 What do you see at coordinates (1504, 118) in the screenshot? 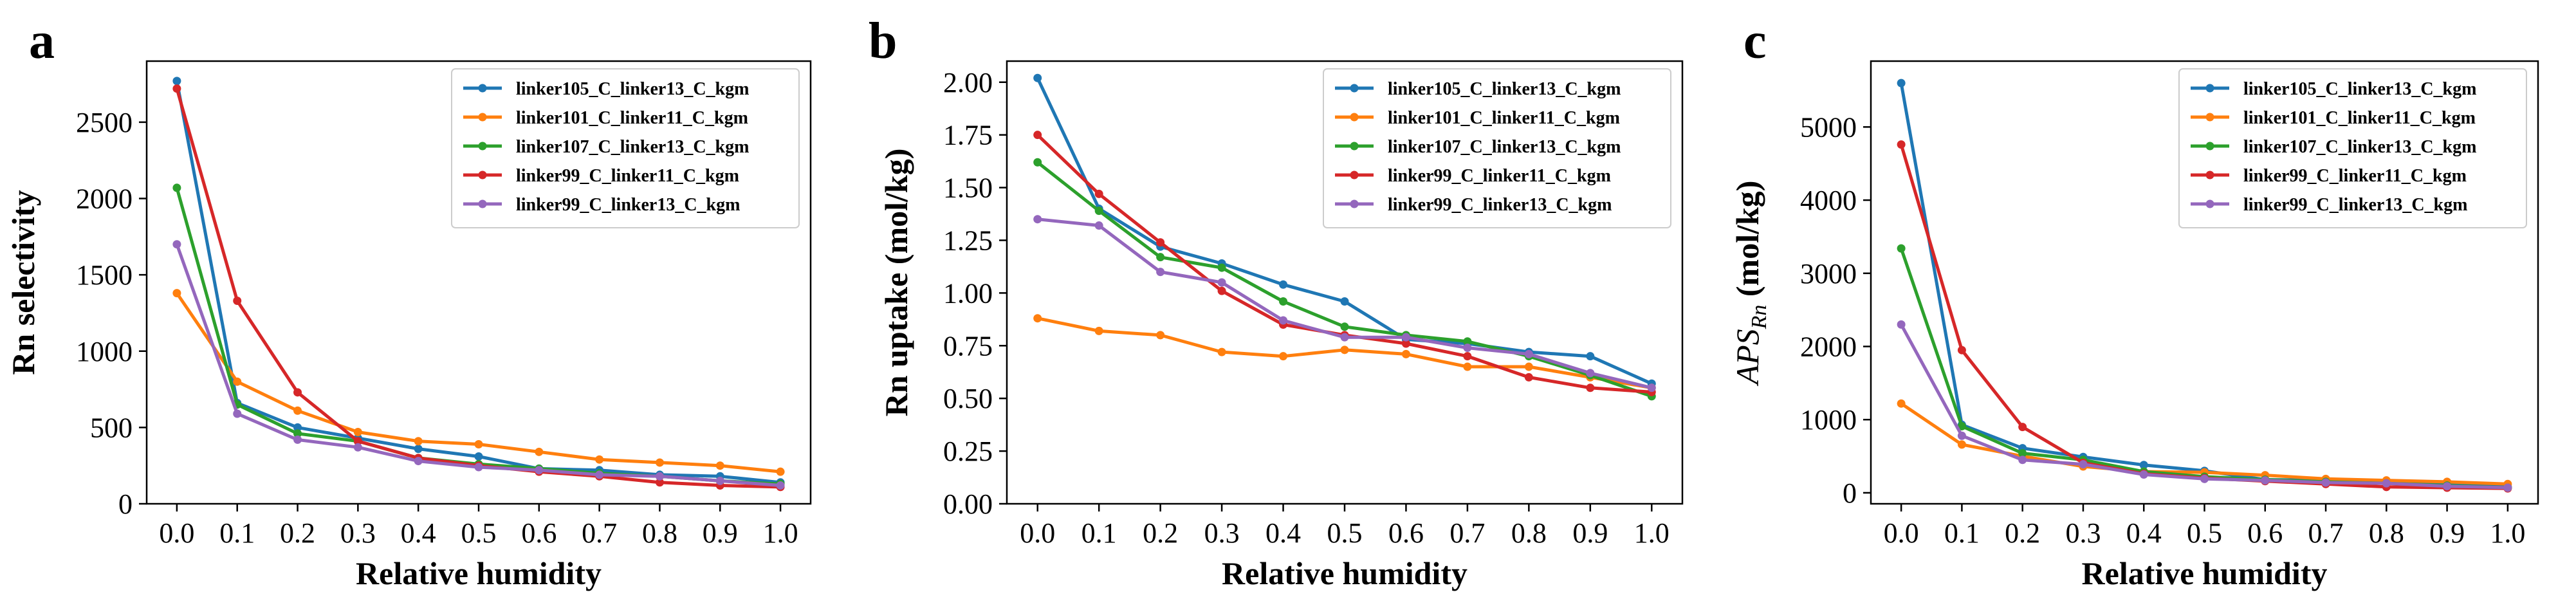
I see `legend-entry-label: linker101_C_linker11_C_kgm` at bounding box center [1504, 118].